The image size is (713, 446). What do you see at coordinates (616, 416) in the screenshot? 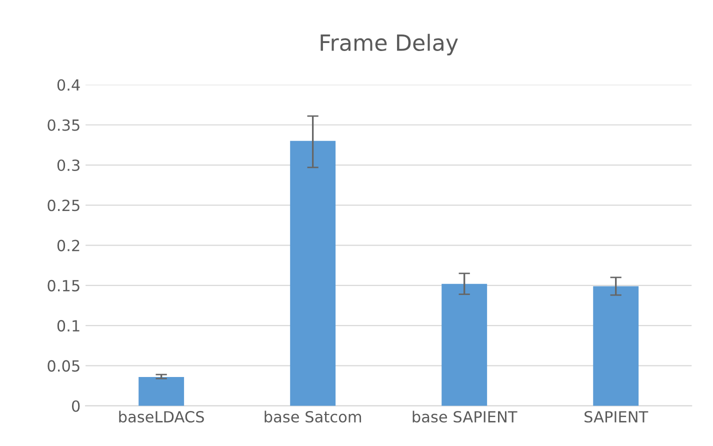
I see `x-tick-label: SAPIENT` at bounding box center [616, 416].